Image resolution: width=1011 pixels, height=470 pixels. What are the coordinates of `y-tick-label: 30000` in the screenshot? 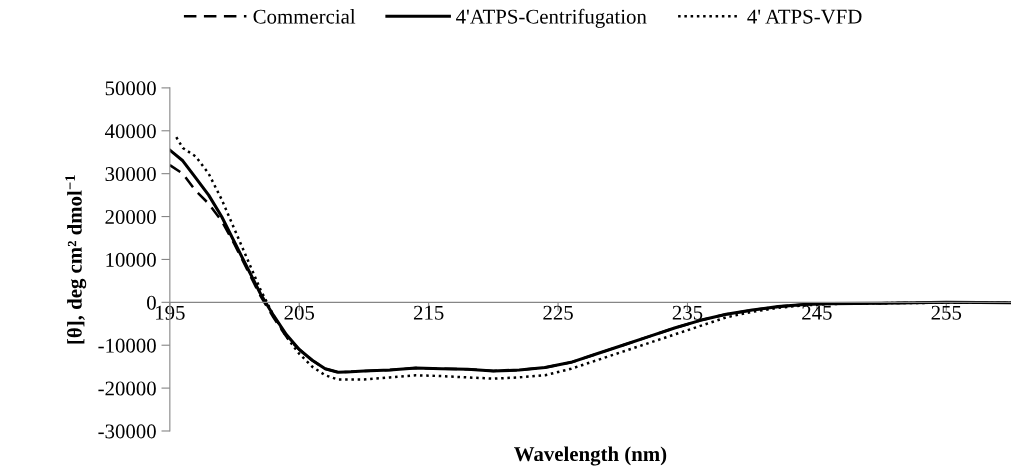 It's located at (130, 174).